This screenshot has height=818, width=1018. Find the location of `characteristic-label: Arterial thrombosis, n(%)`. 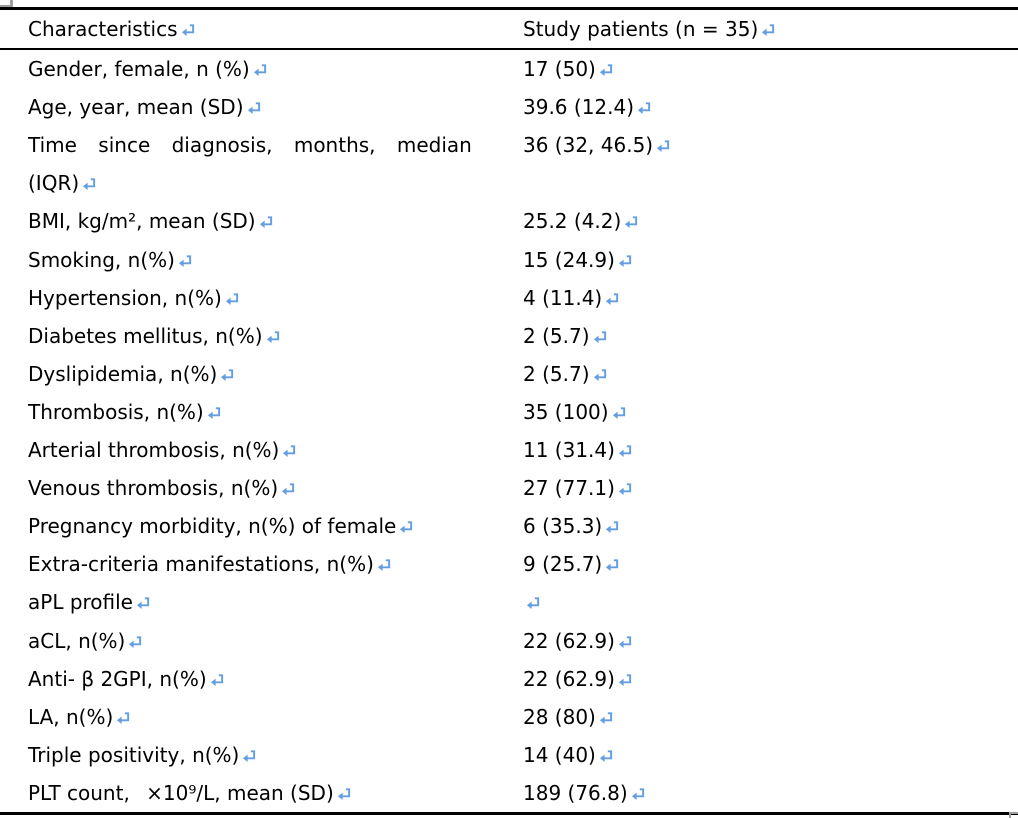

characteristic-label: Arterial thrombosis, n(%) is located at coordinates (154, 450).